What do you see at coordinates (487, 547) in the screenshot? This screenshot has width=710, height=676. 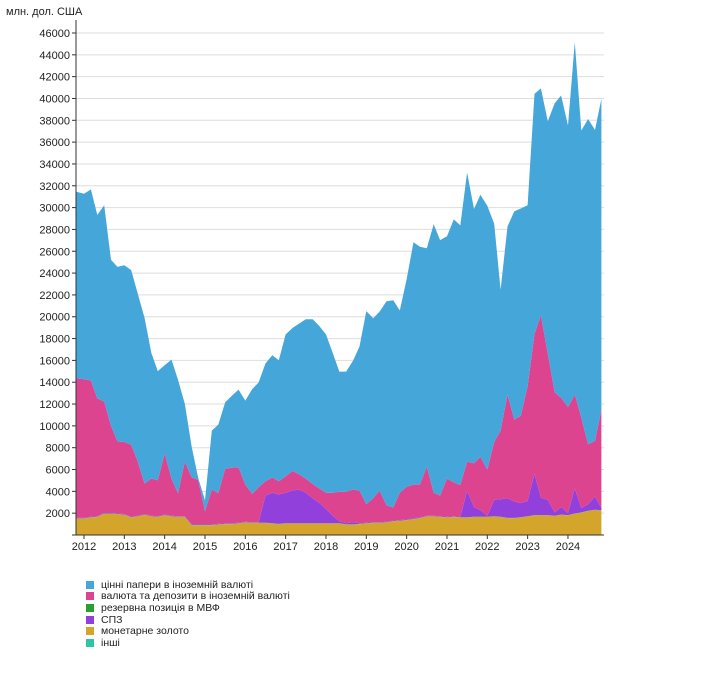 I see `x-tick-label: 2022` at bounding box center [487, 547].